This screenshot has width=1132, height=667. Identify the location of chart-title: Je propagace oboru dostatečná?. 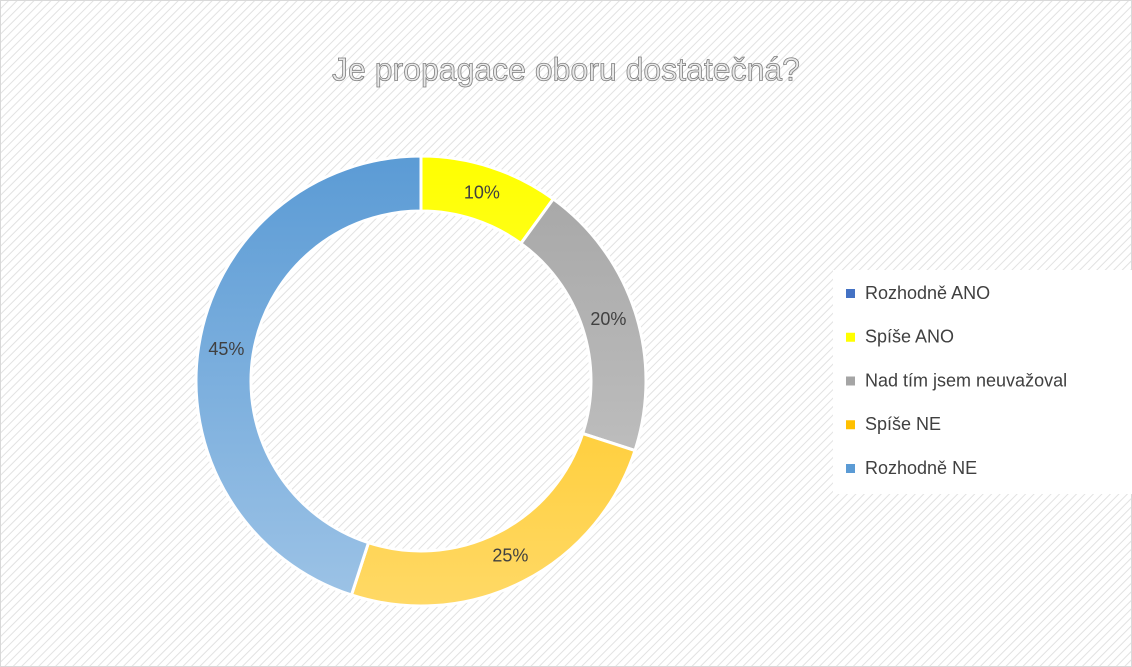
(566, 69).